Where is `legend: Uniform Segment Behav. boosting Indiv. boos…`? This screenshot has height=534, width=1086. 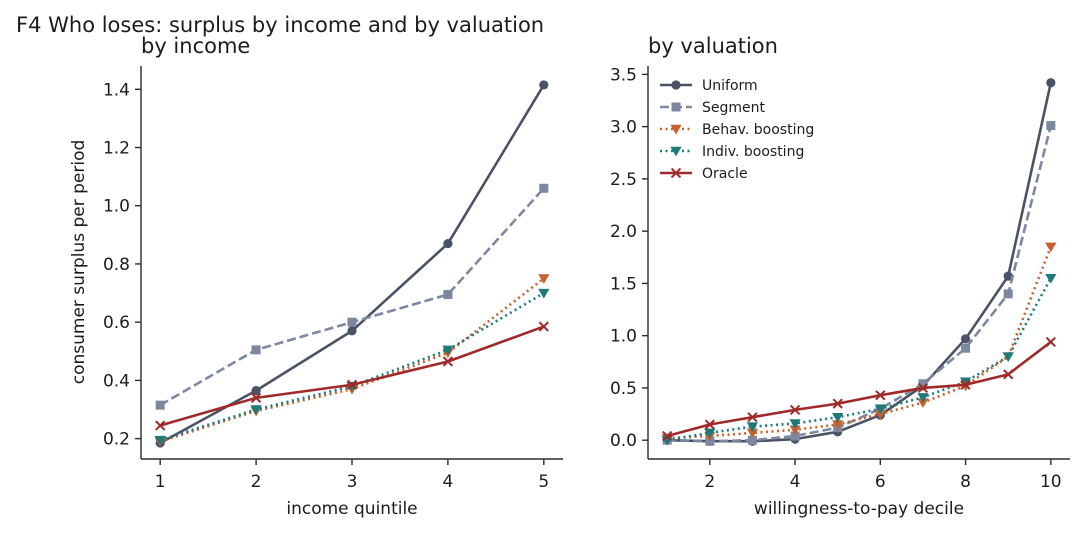
legend: Uniform Segment Behav. boosting Indiv. boos… is located at coordinates (737, 130).